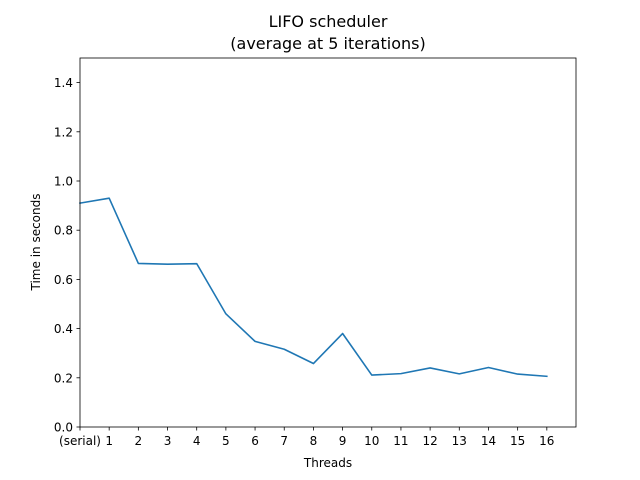 Image resolution: width=640 pixels, height=480 pixels. I want to click on x-tick-label-4: 4, so click(197, 441).